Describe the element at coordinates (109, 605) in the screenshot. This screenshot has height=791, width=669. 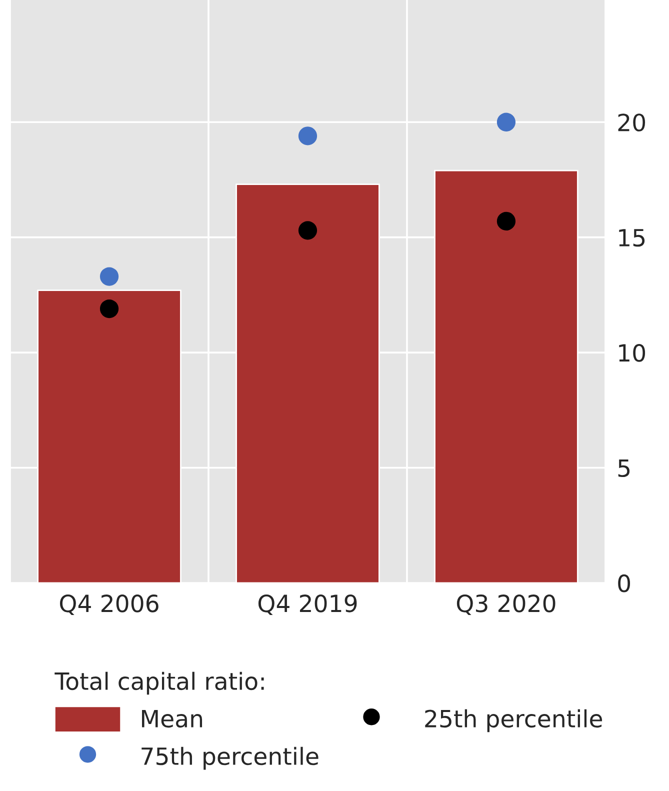
I see `x-tick-label: Q4 2006` at that location.